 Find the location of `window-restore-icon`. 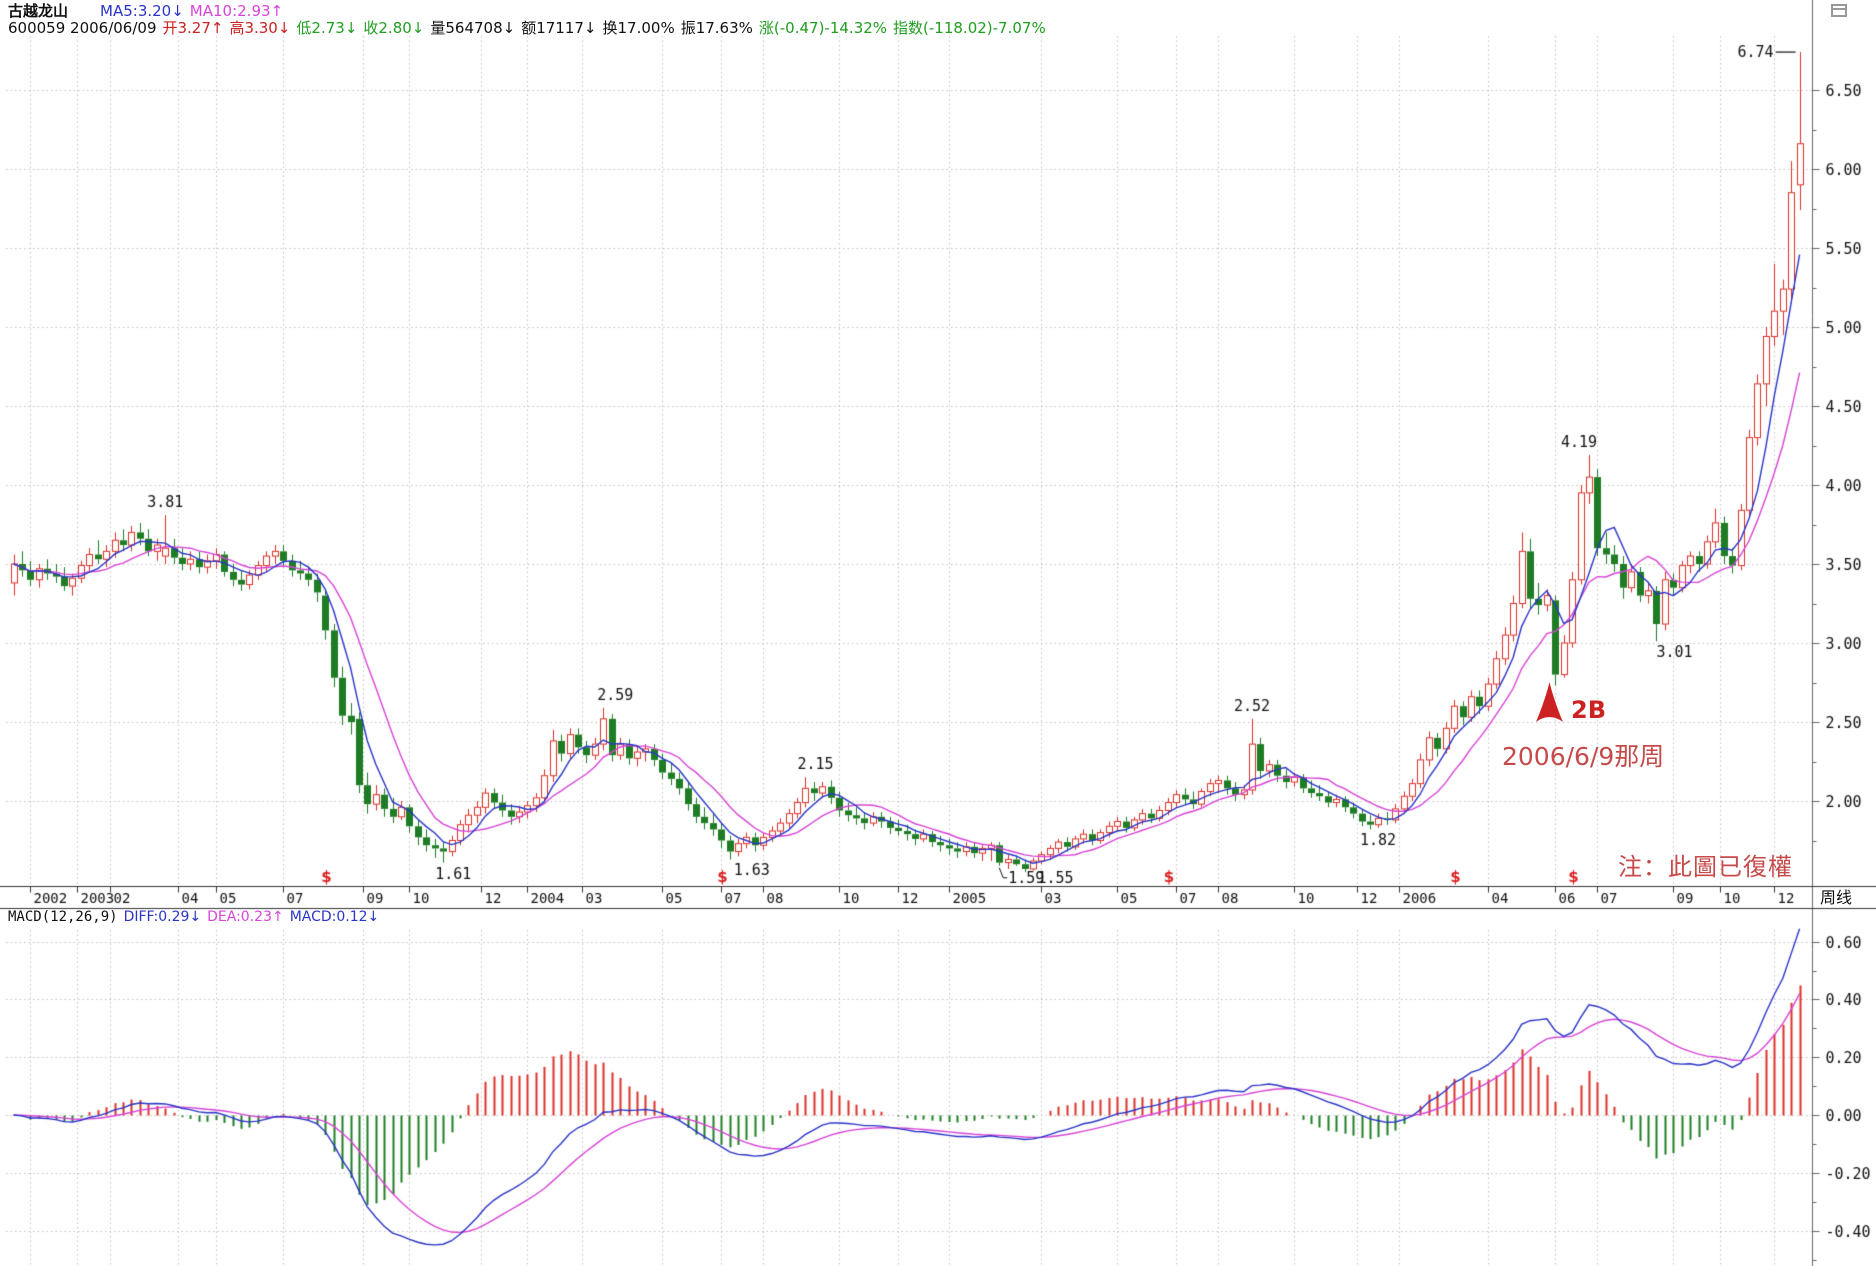

window-restore-icon is located at coordinates (1839, 10).